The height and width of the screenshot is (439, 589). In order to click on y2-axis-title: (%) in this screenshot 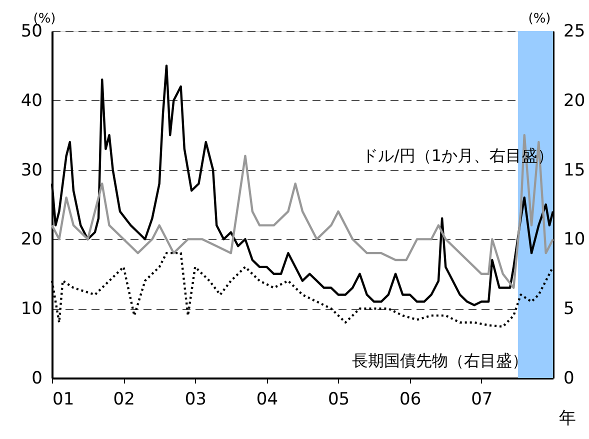, I will do `click(539, 19)`.